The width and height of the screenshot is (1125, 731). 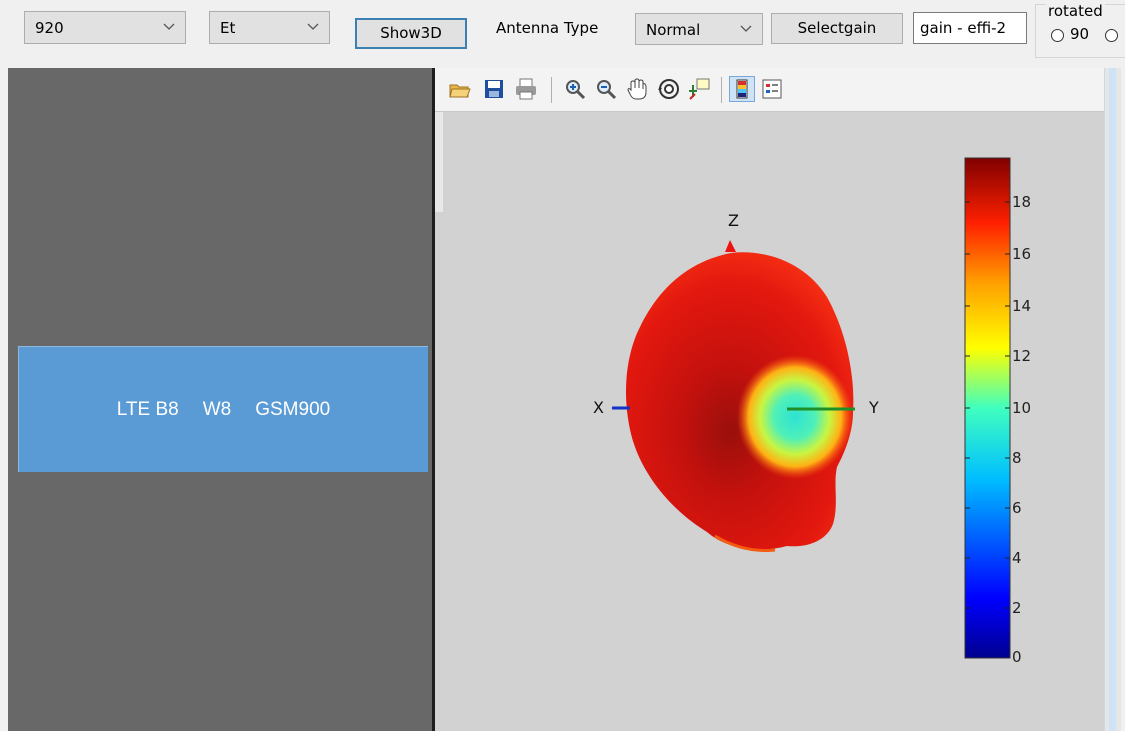 What do you see at coordinates (269, 27) in the screenshot?
I see `field-component-select: Et` at bounding box center [269, 27].